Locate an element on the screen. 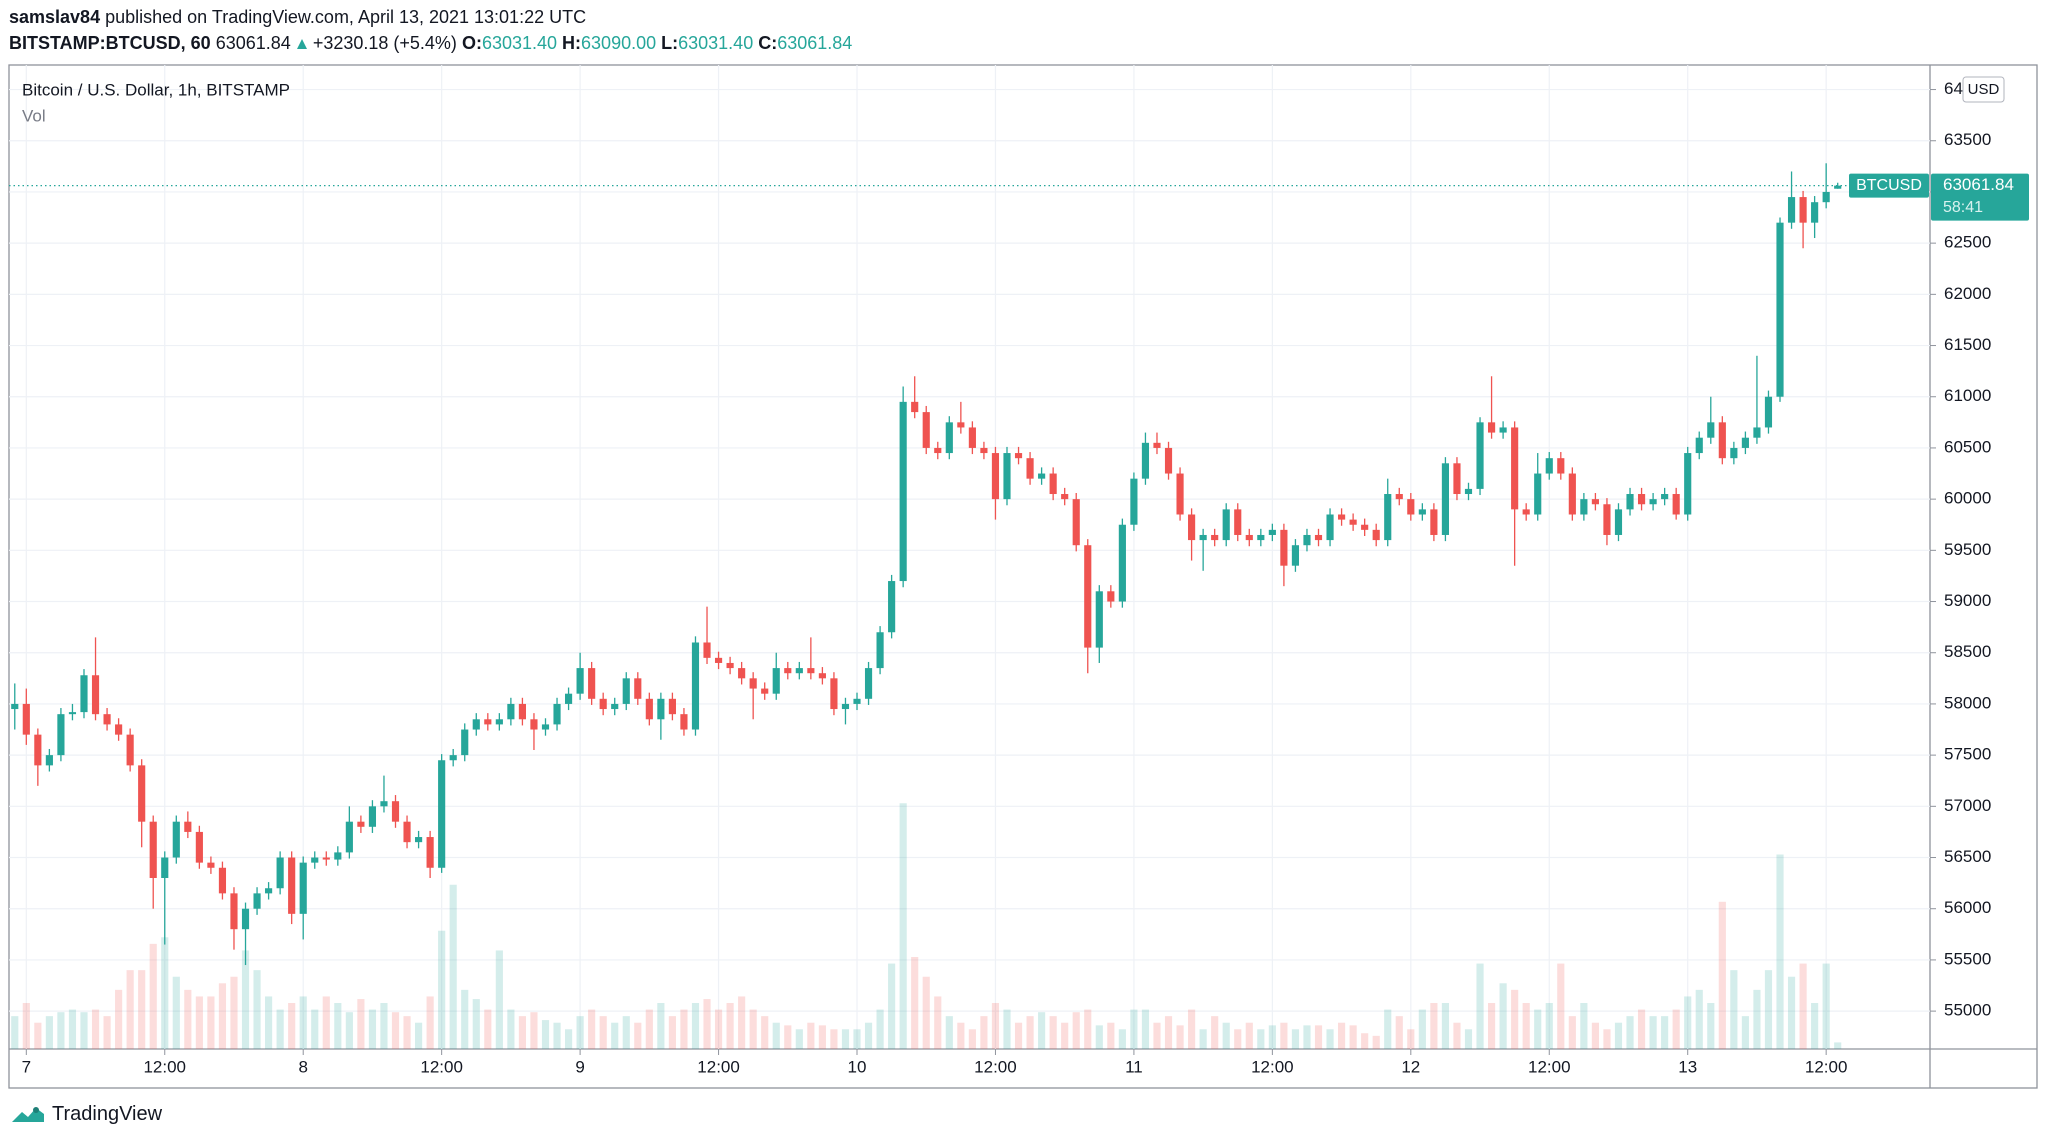 This screenshot has height=1144, width=2048. y-tick-label: 59000 is located at coordinates (1967, 600).